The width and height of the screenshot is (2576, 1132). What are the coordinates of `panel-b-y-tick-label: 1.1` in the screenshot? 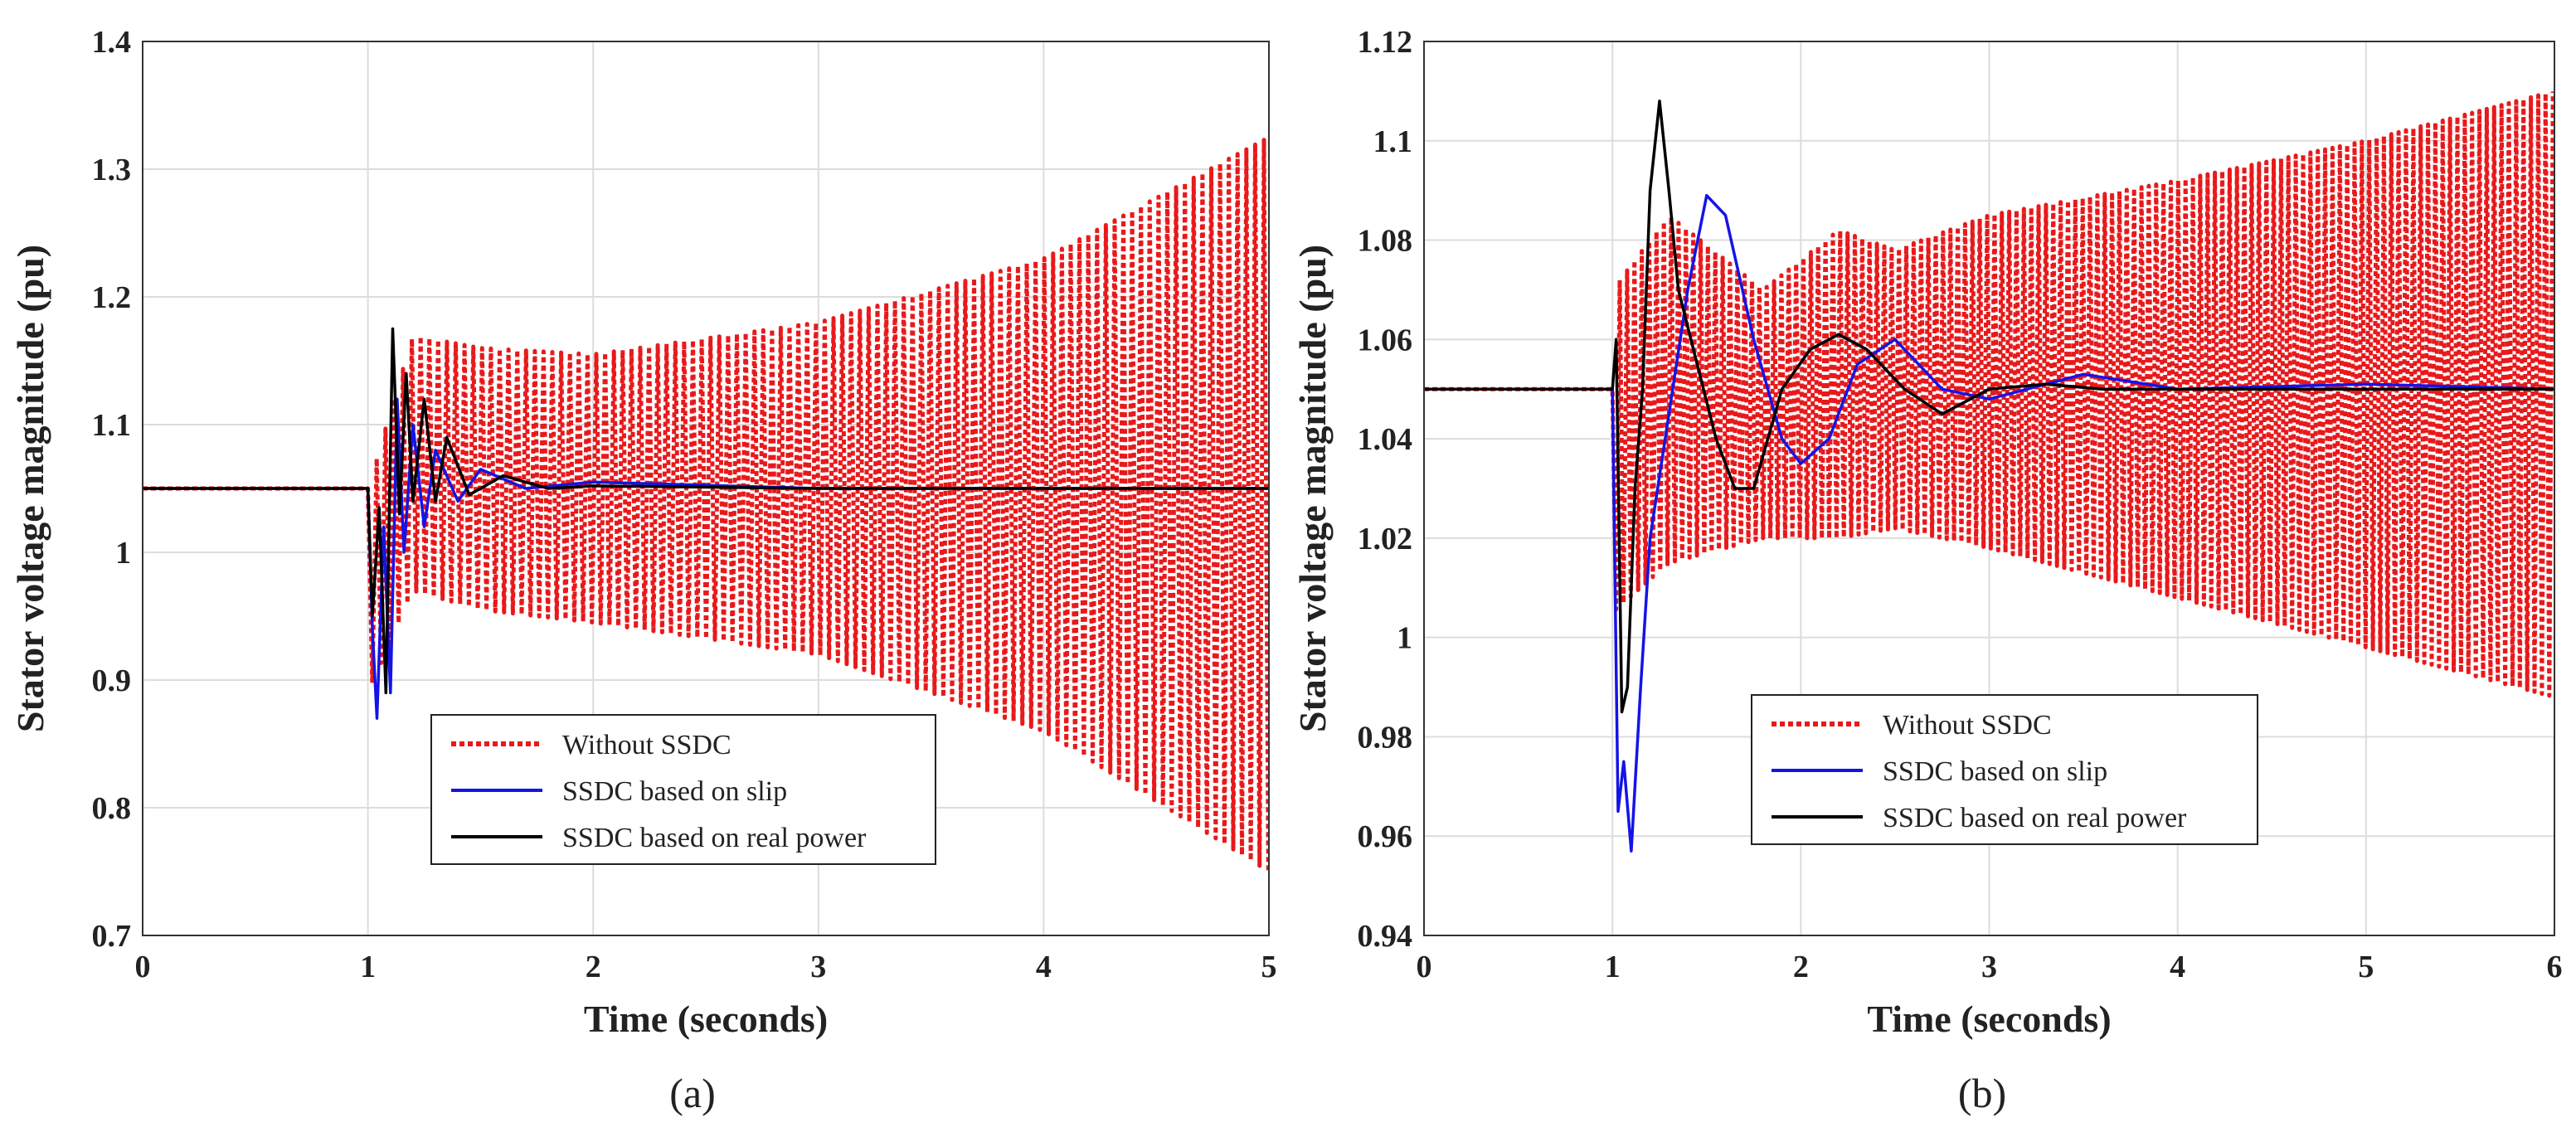 It's located at (1393, 141).